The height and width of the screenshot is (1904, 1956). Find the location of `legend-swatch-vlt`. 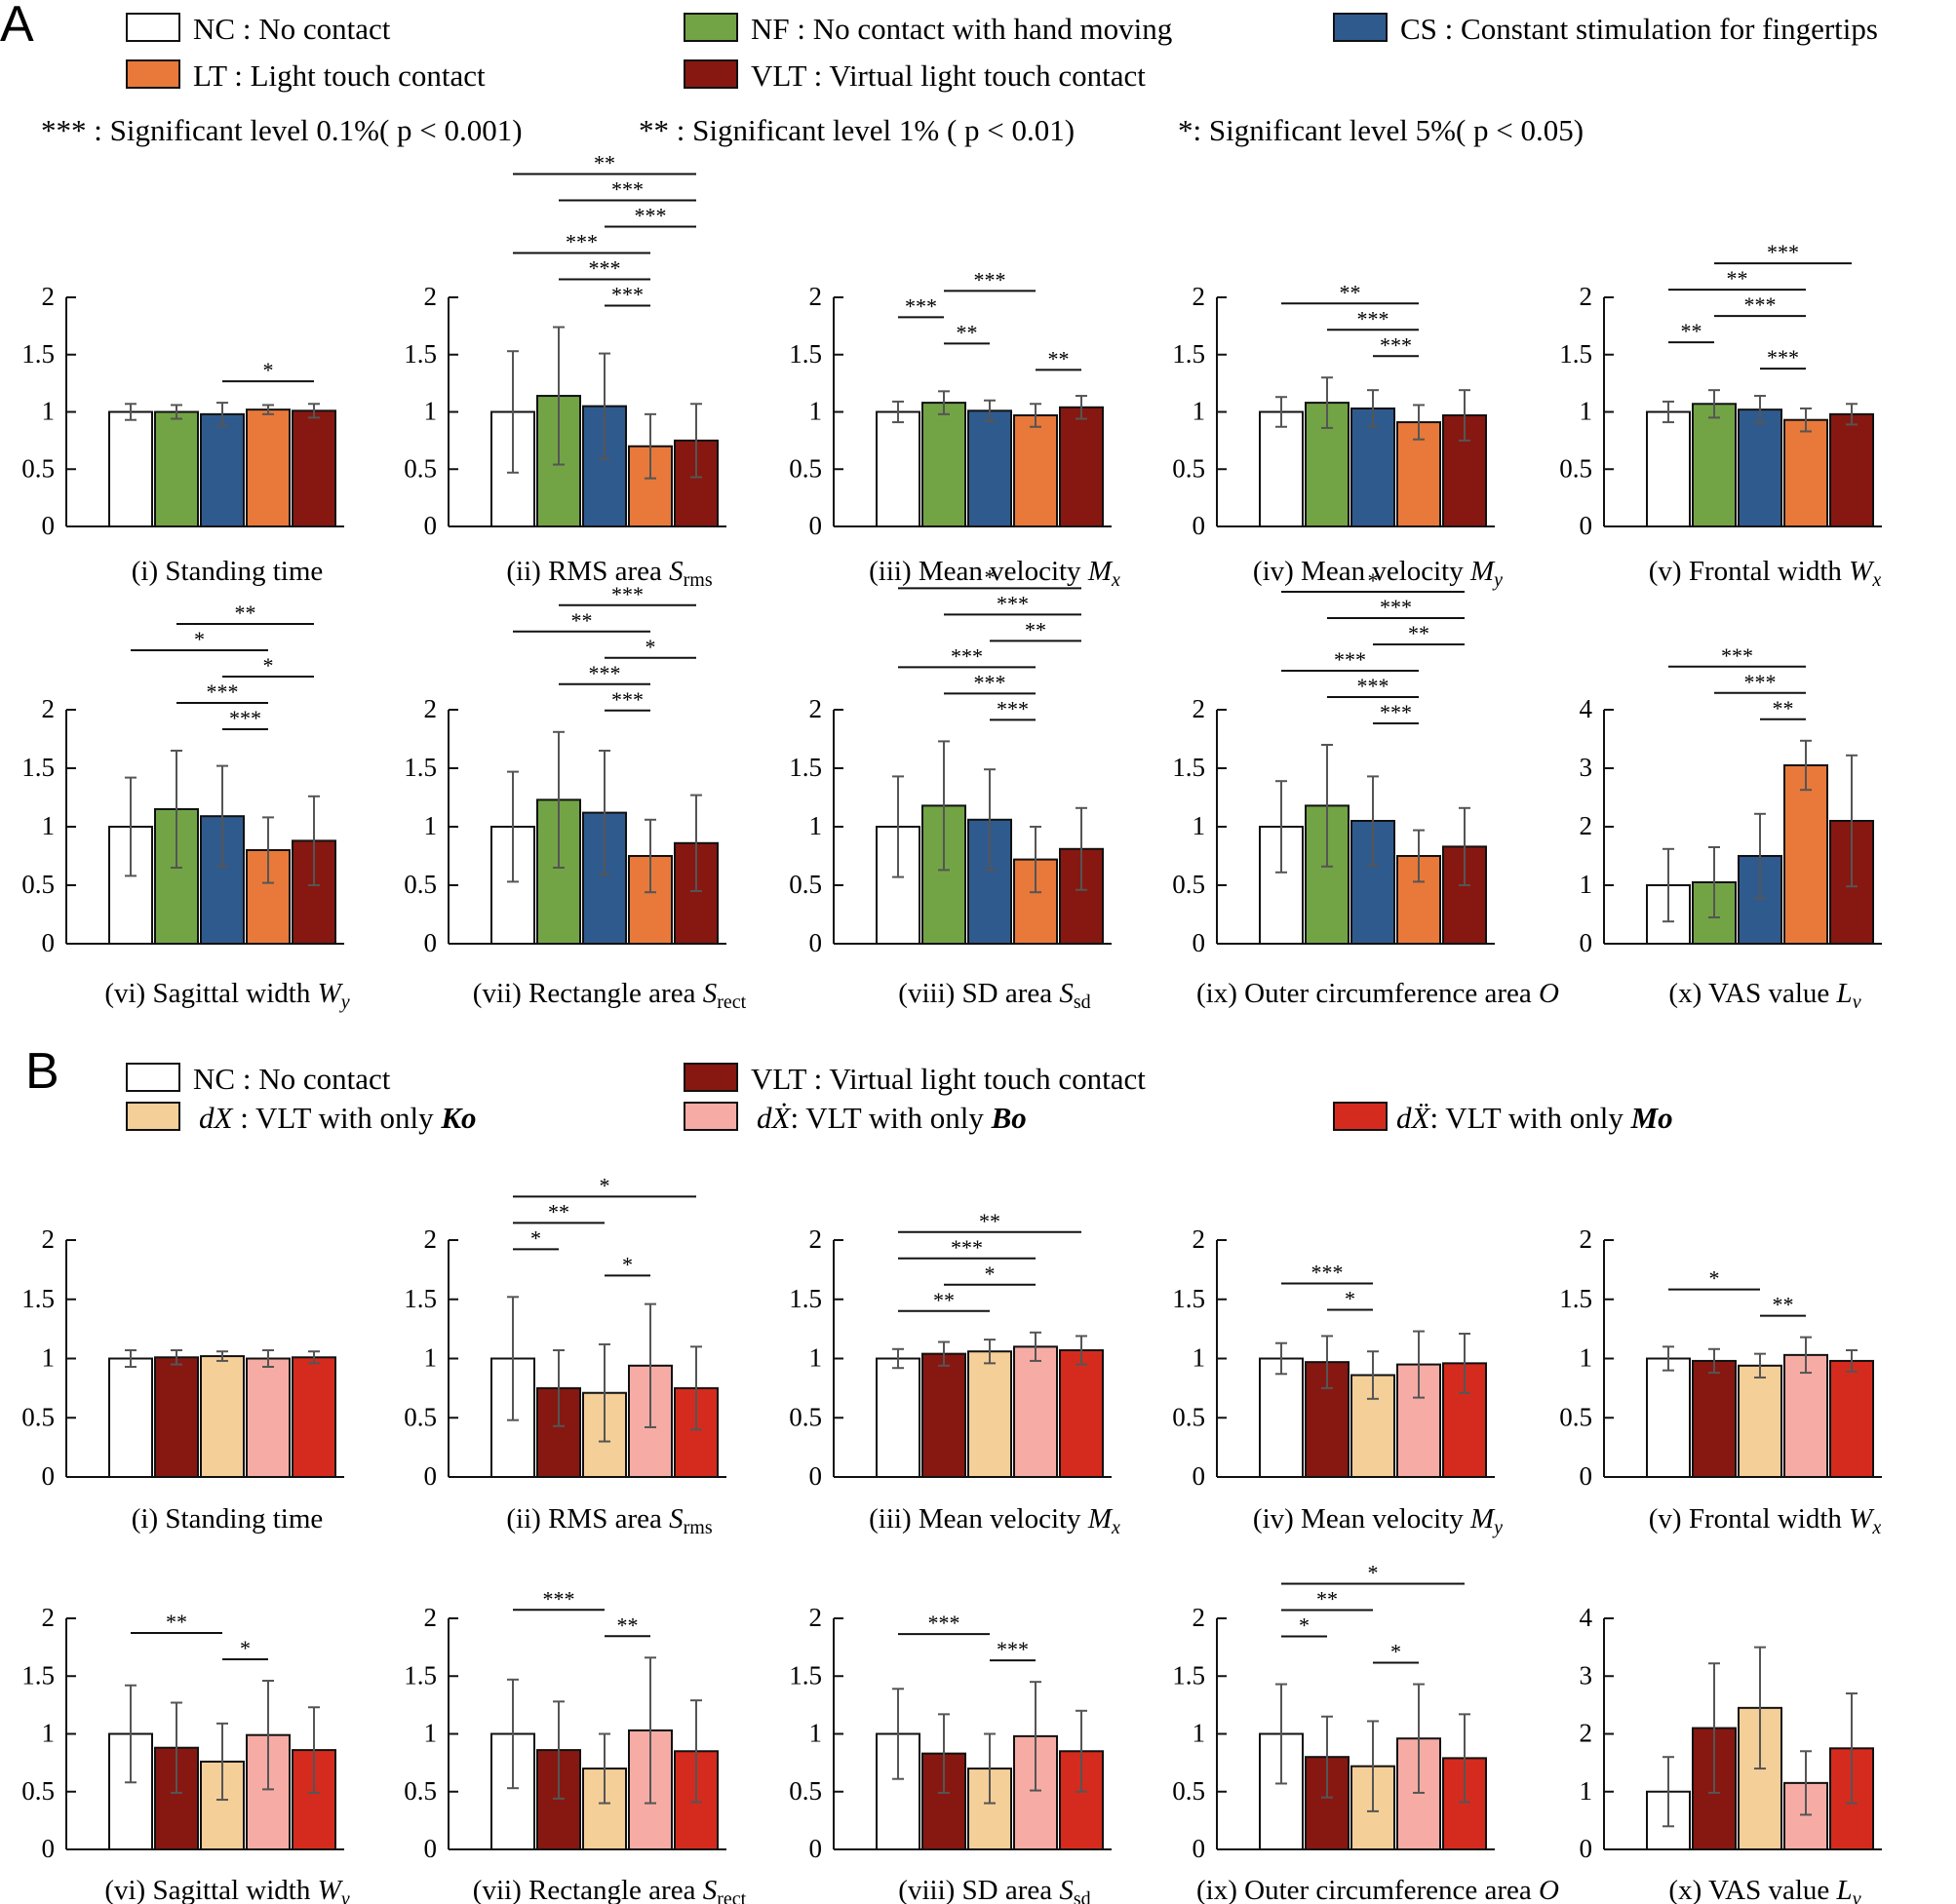

legend-swatch-vlt is located at coordinates (711, 1077).